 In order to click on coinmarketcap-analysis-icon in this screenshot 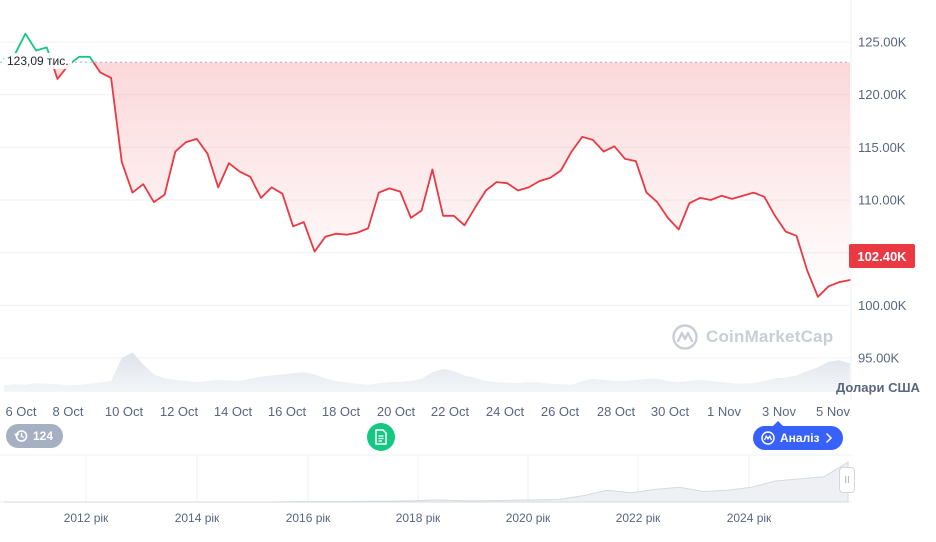, I will do `click(768, 438)`.